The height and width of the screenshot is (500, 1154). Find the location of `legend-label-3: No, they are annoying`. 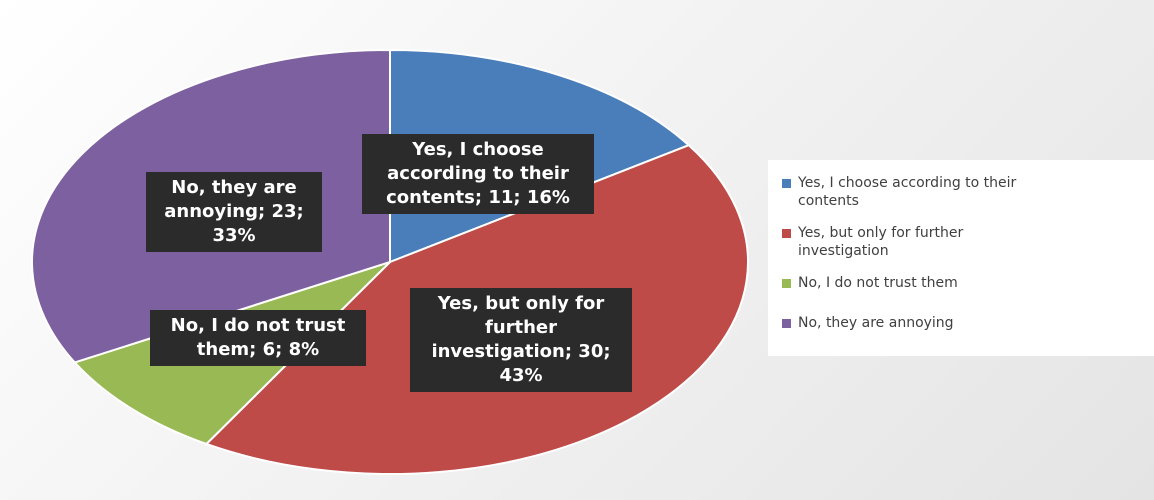

legend-label-3: No, they are annoying is located at coordinates (876, 323).